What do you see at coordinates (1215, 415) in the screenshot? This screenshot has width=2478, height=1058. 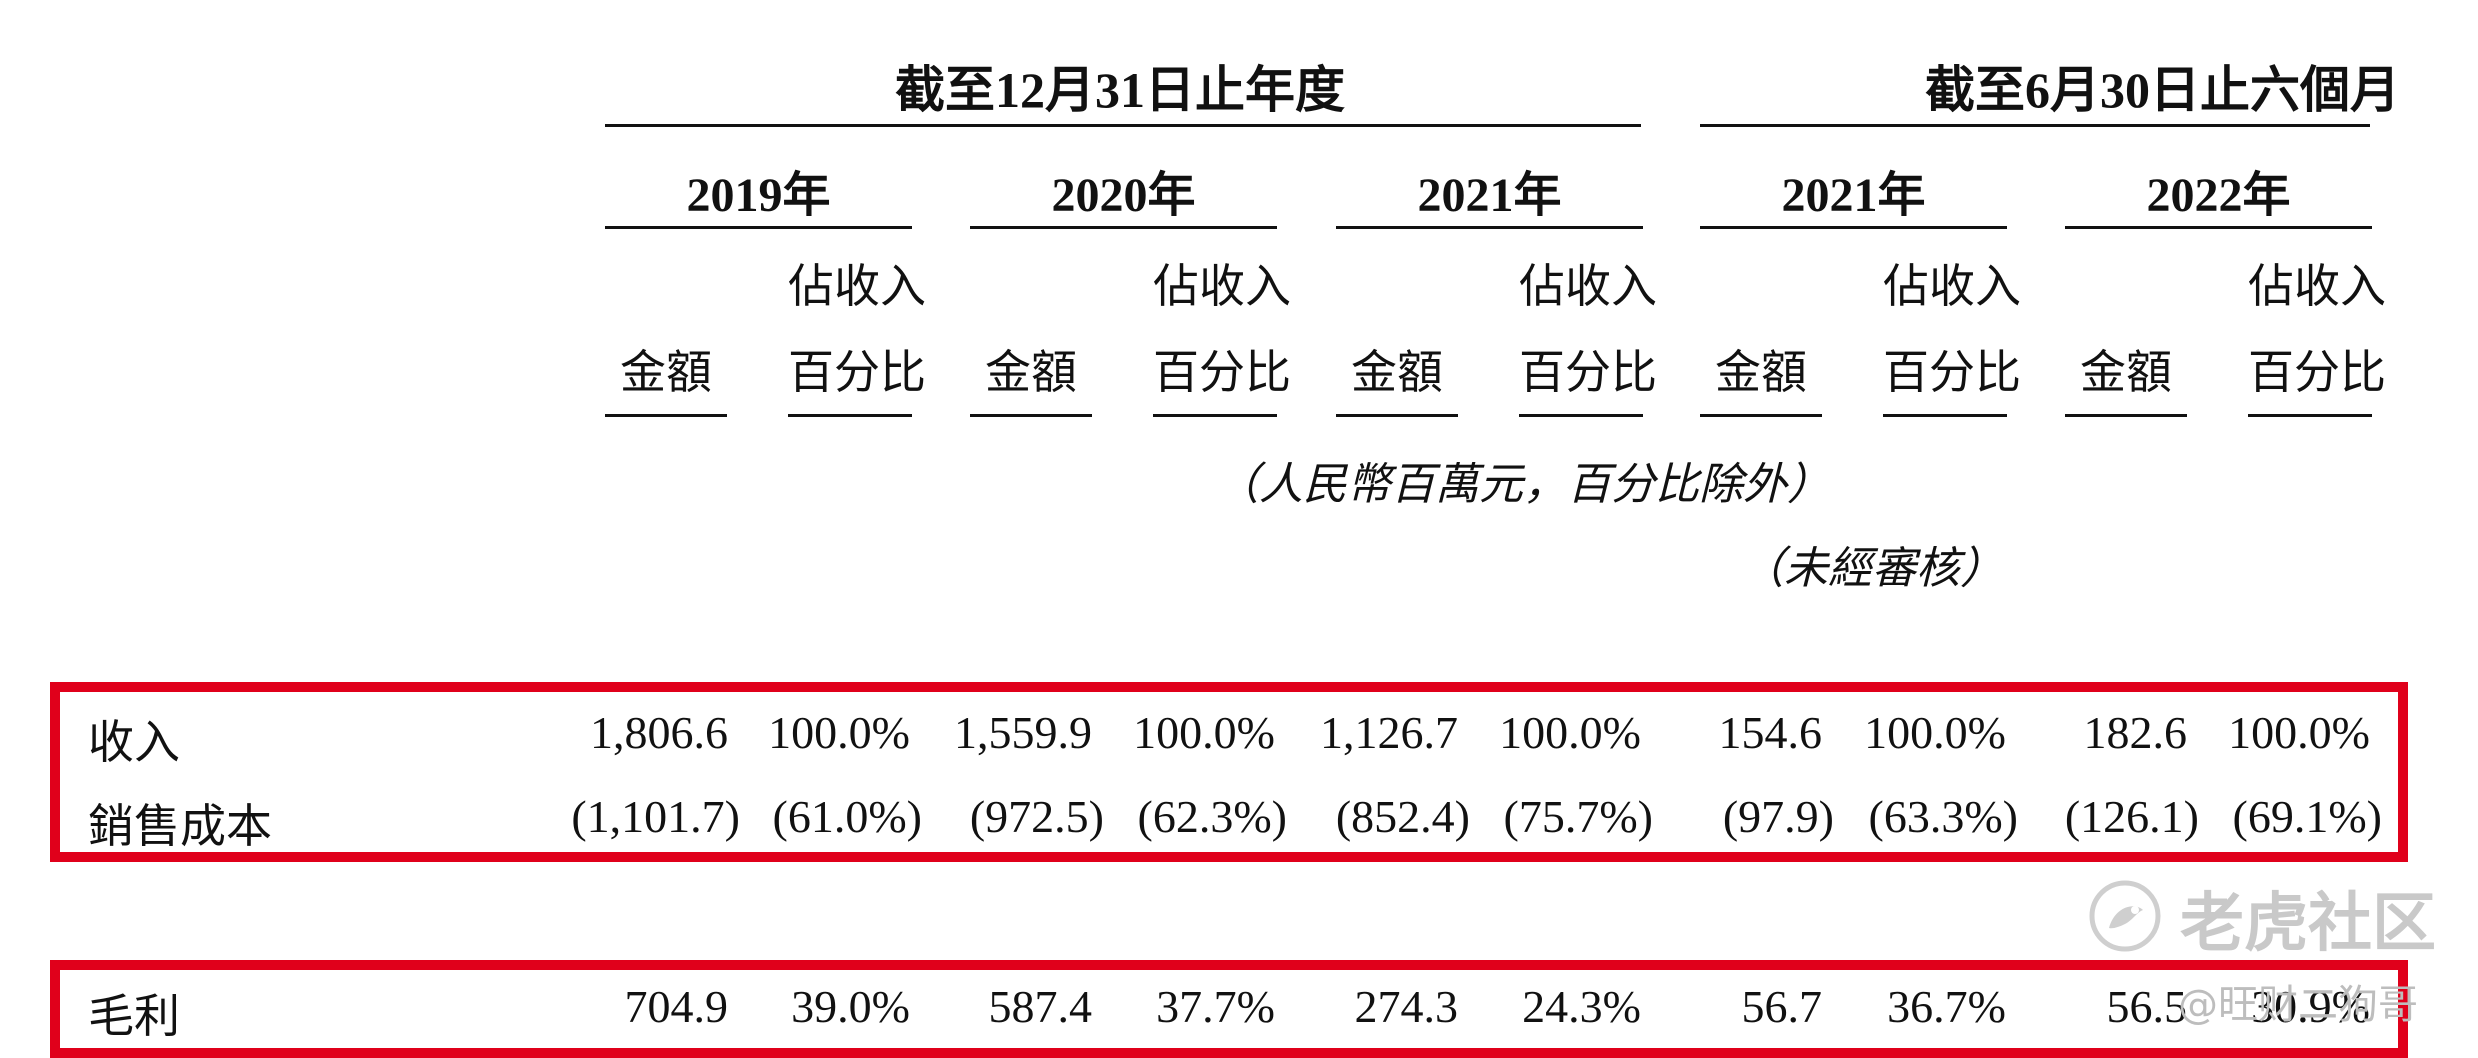 I see `rule-col-pct-2020` at bounding box center [1215, 415].